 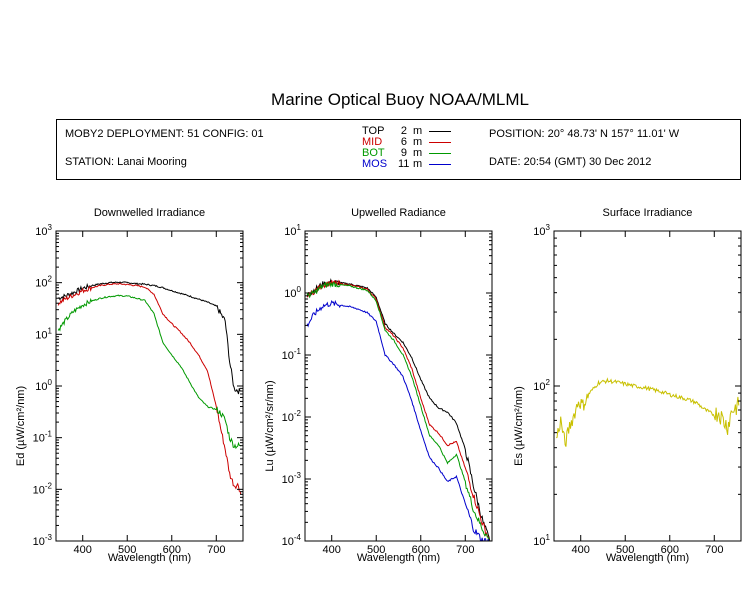 I want to click on chart-title: Downwelled Irradiance, so click(x=149, y=213).